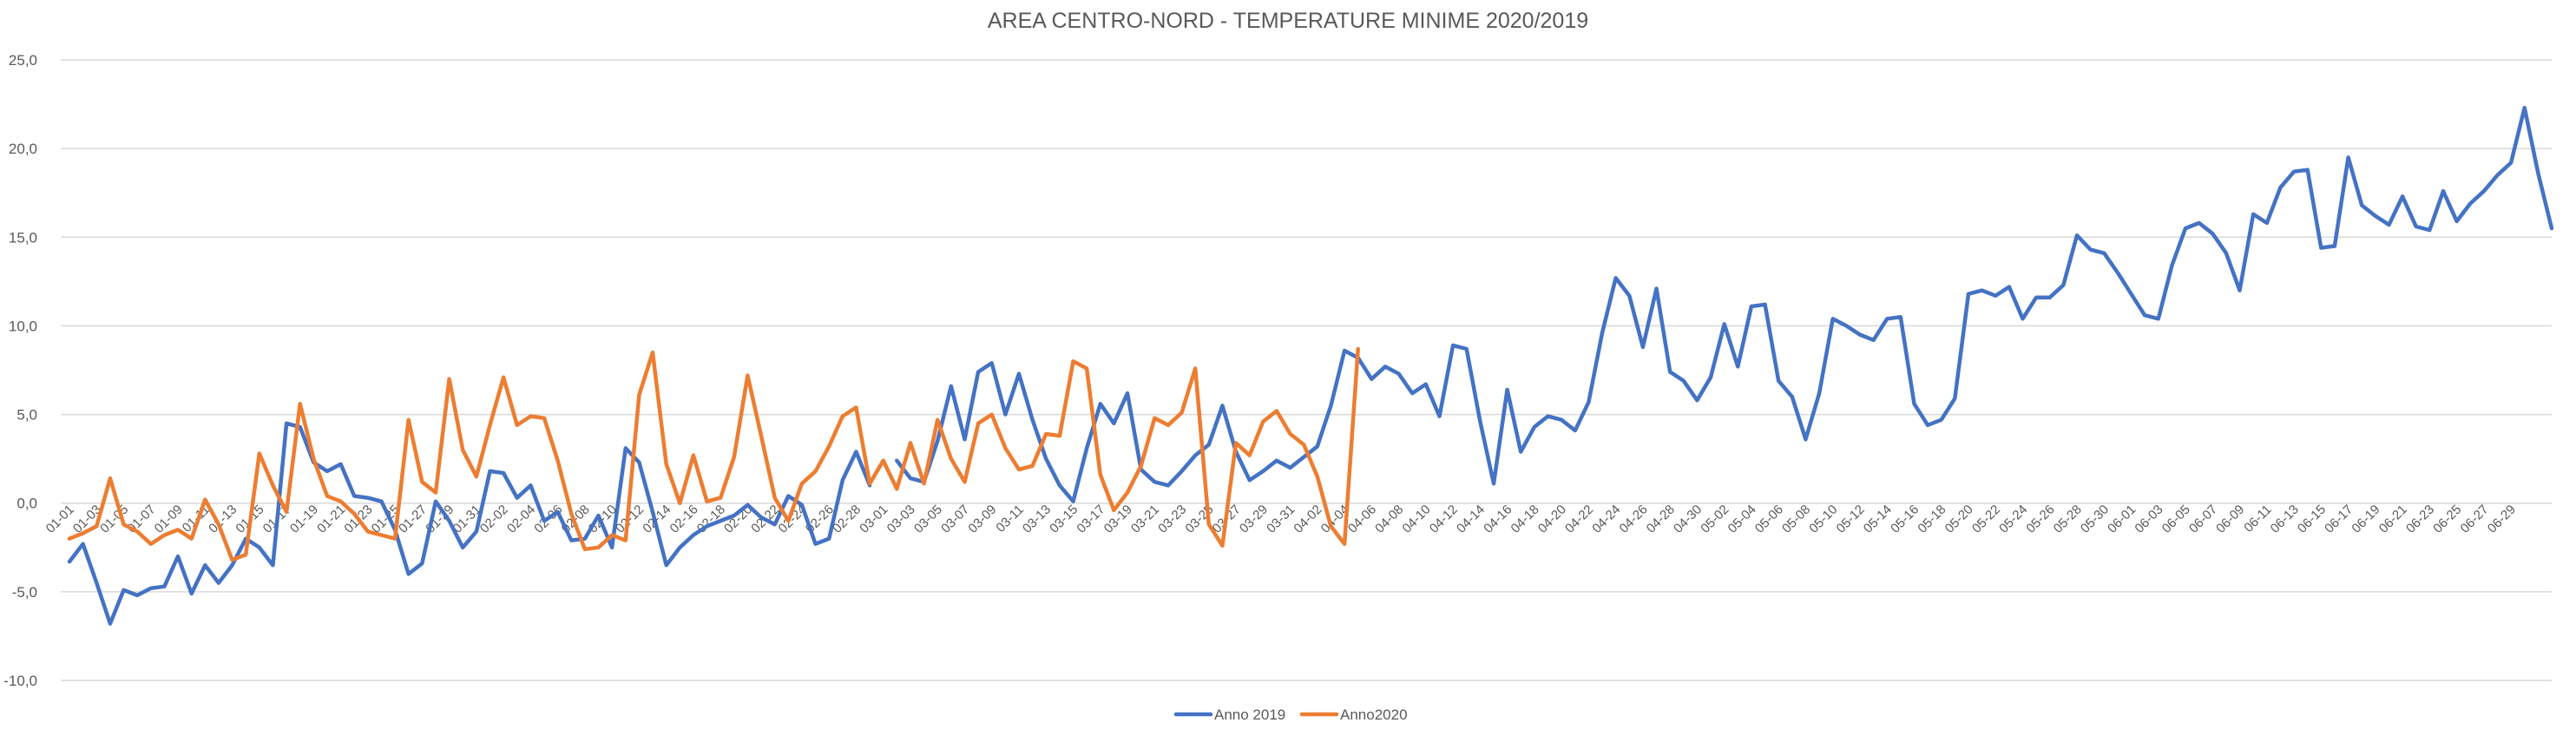 The image size is (2576, 736). Describe the element at coordinates (60, 519) in the screenshot. I see `x-tick-label: 01-01` at that location.